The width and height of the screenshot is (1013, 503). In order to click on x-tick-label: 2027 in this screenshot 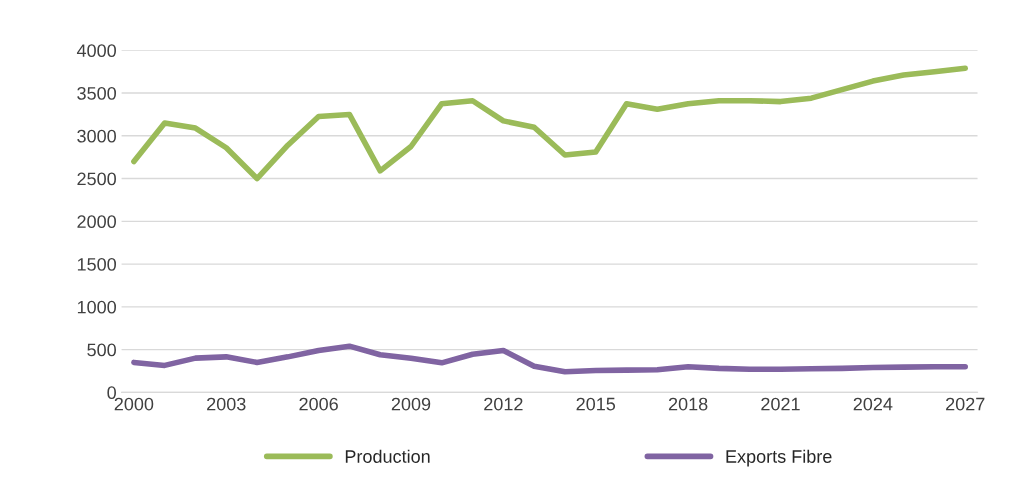, I will do `click(965, 404)`.